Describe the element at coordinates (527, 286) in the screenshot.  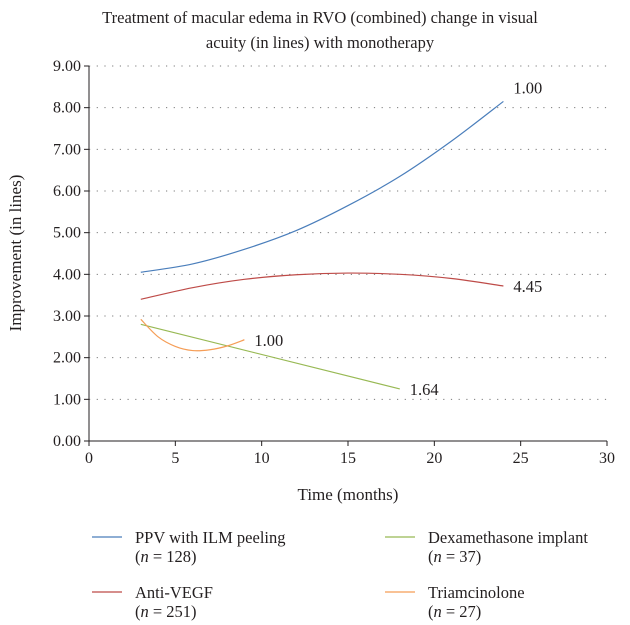
I see `series-end-label-1: 4.45` at that location.